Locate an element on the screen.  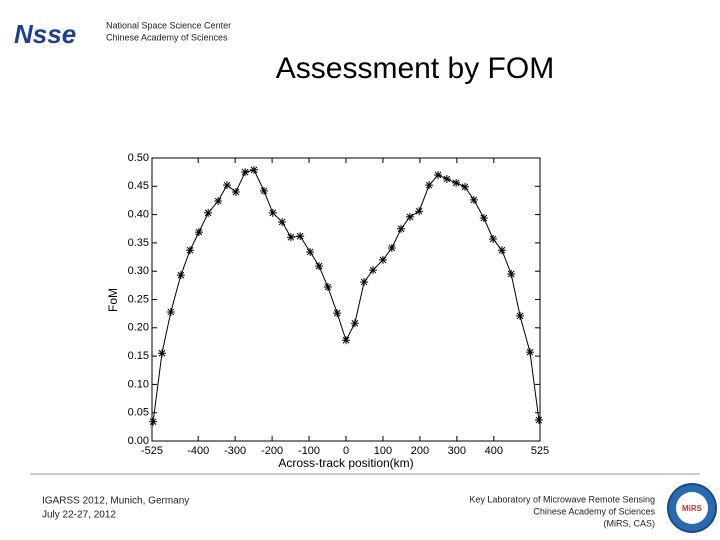
org-name: National Space Science Center is located at coordinates (168, 25).